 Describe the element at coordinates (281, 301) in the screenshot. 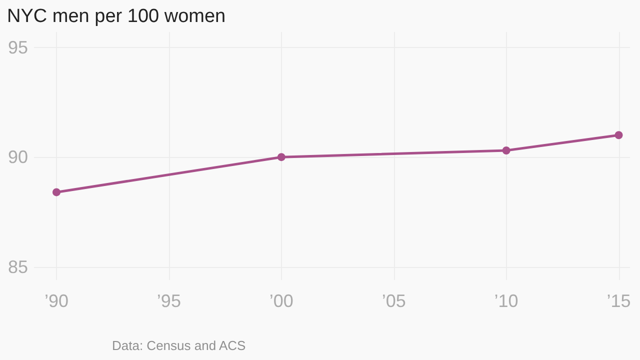

I see `x-tick-label: ’00` at that location.